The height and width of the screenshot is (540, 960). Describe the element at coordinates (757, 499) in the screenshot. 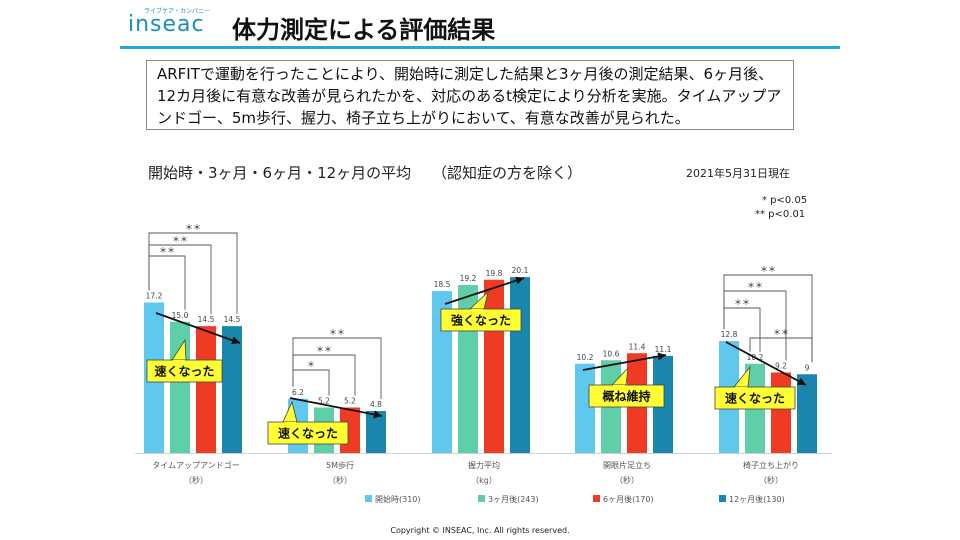

I see `legend-label: 12ヶ月後(130)` at that location.